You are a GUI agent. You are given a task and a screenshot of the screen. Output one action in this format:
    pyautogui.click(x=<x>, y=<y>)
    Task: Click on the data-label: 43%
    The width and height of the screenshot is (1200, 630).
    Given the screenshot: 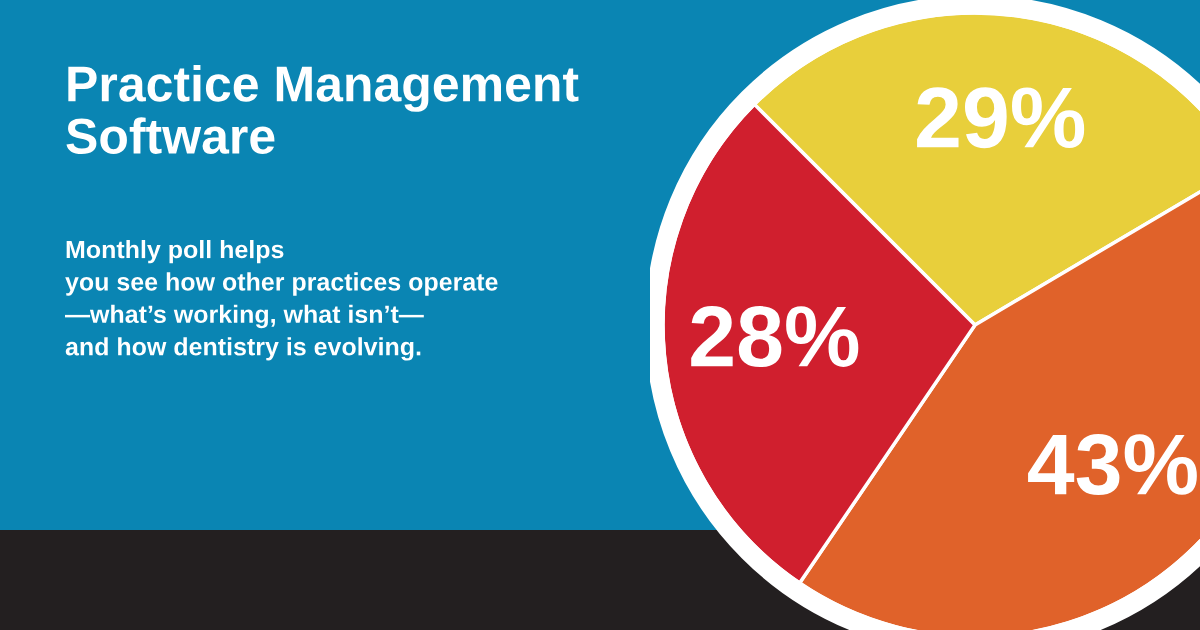 What is the action you would take?
    pyautogui.click(x=1112, y=465)
    